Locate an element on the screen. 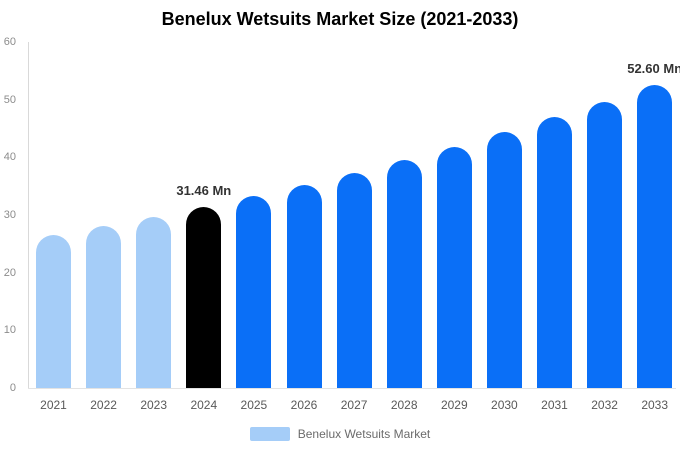 The image size is (680, 450). x-tick-2028: 2028 is located at coordinates (404, 405).